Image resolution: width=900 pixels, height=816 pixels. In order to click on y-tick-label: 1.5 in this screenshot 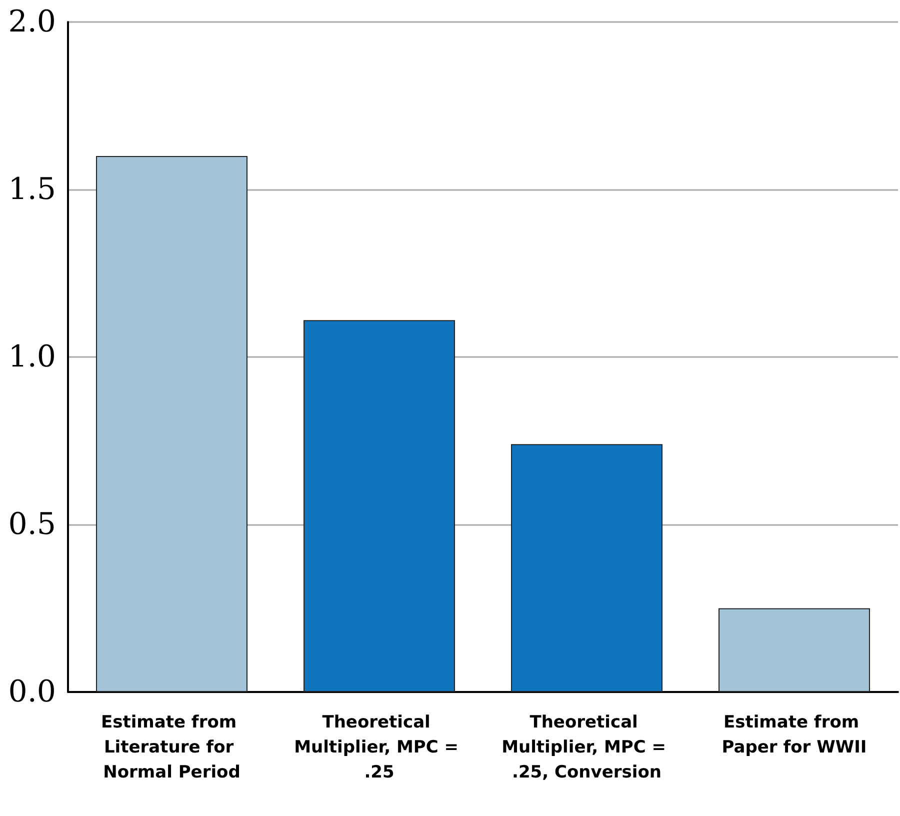, I will do `click(32, 189)`.